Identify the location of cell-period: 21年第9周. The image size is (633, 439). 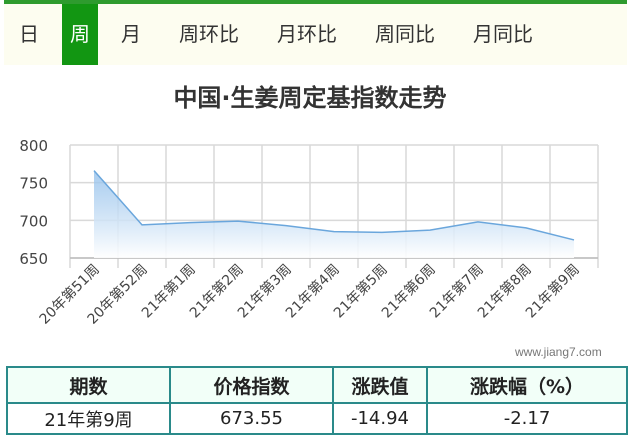
(88, 418).